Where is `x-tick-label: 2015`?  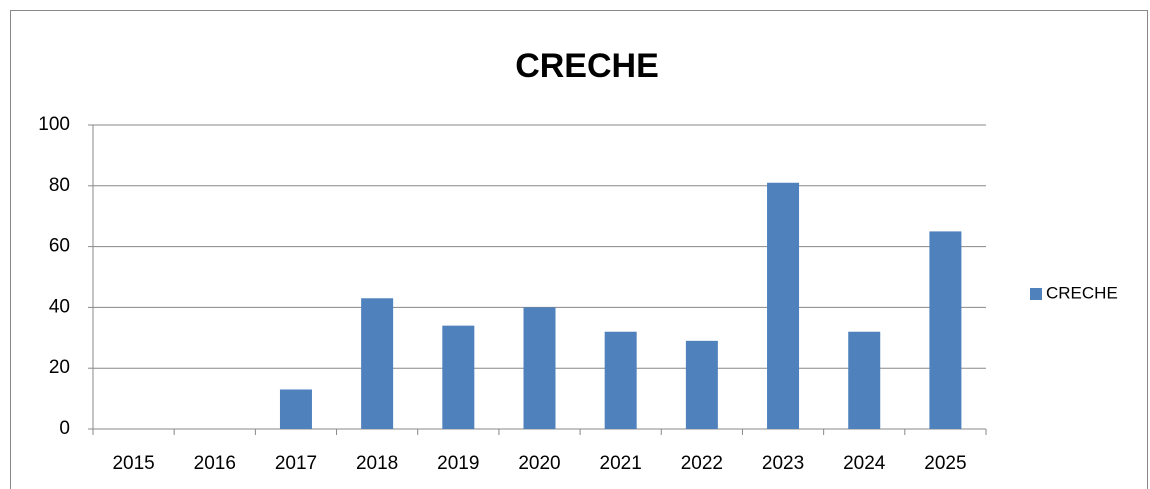
x-tick-label: 2015 is located at coordinates (133, 463).